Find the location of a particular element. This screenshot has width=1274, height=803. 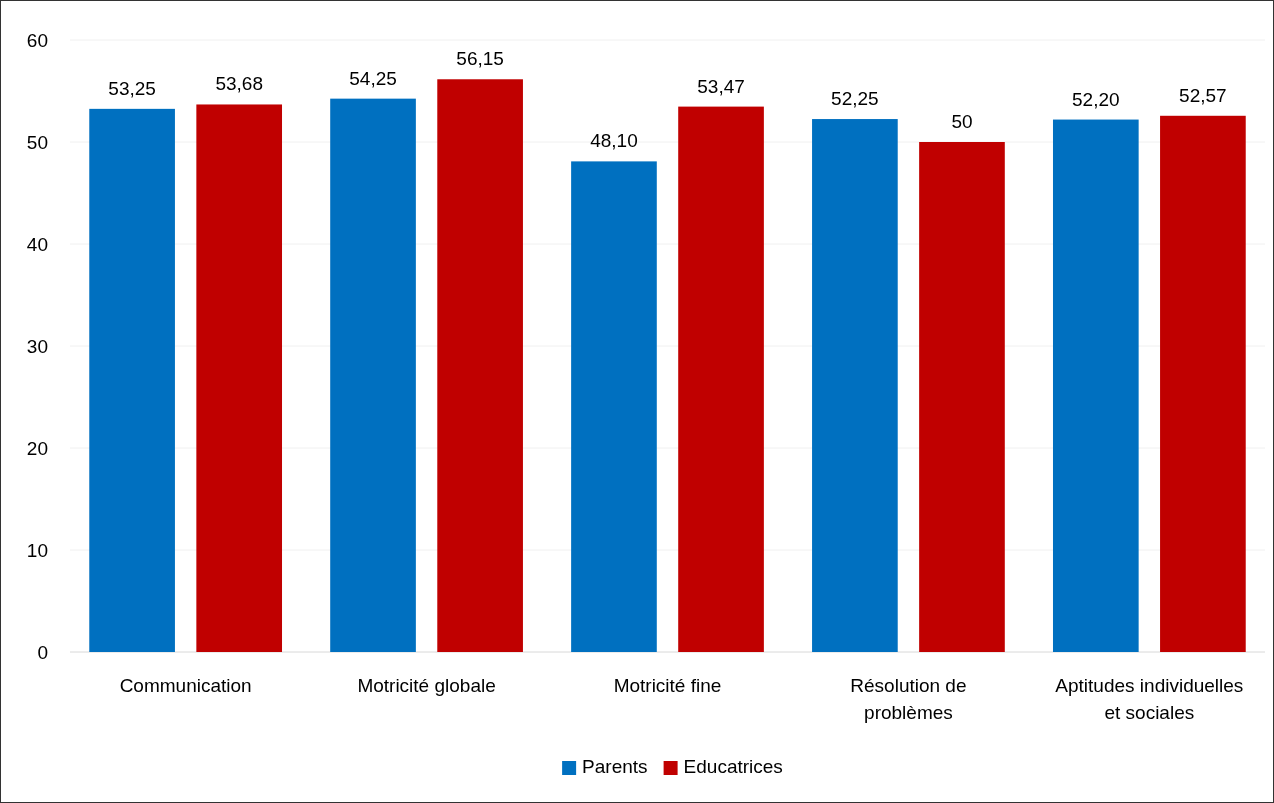

y-tick-label: 10 is located at coordinates (37, 550).